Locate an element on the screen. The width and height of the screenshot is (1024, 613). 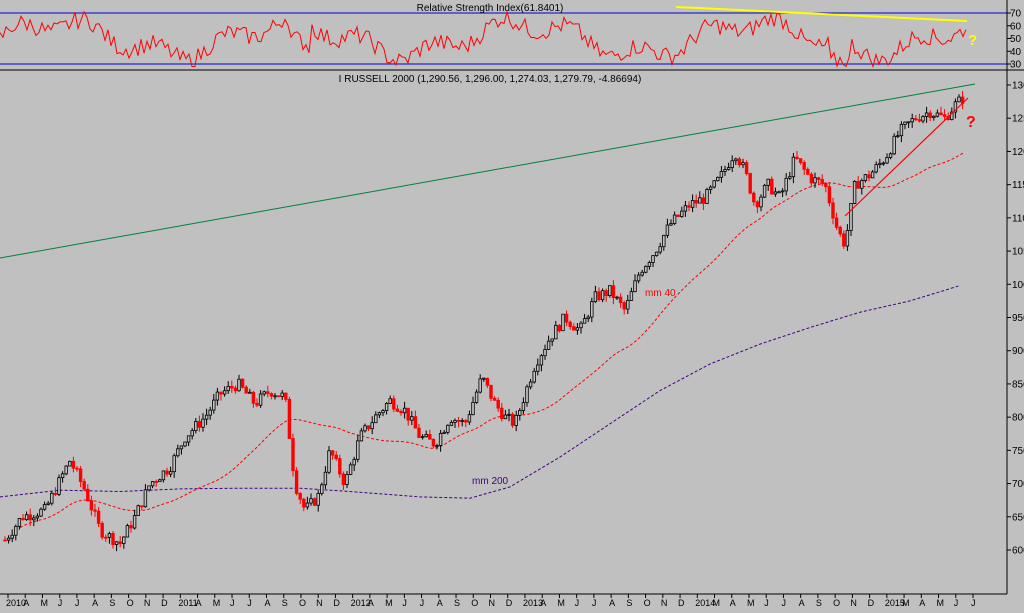
x-tick-label: 2012 is located at coordinates (361, 603).